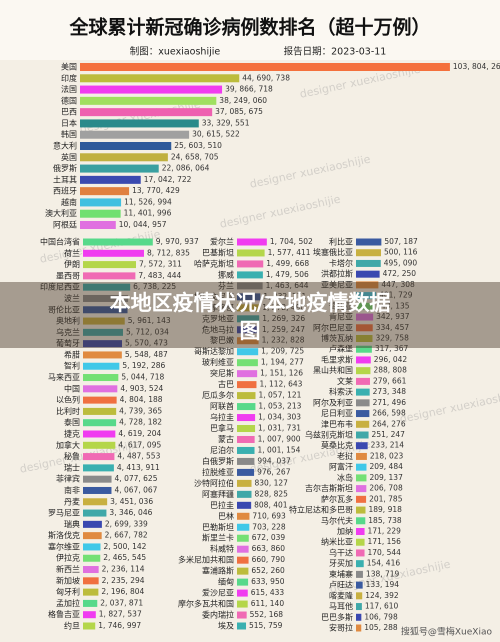 The height and width of the screenshot is (642, 500). Describe the element at coordinates (68, 479) in the screenshot. I see `category-label: 菲律宾` at that location.